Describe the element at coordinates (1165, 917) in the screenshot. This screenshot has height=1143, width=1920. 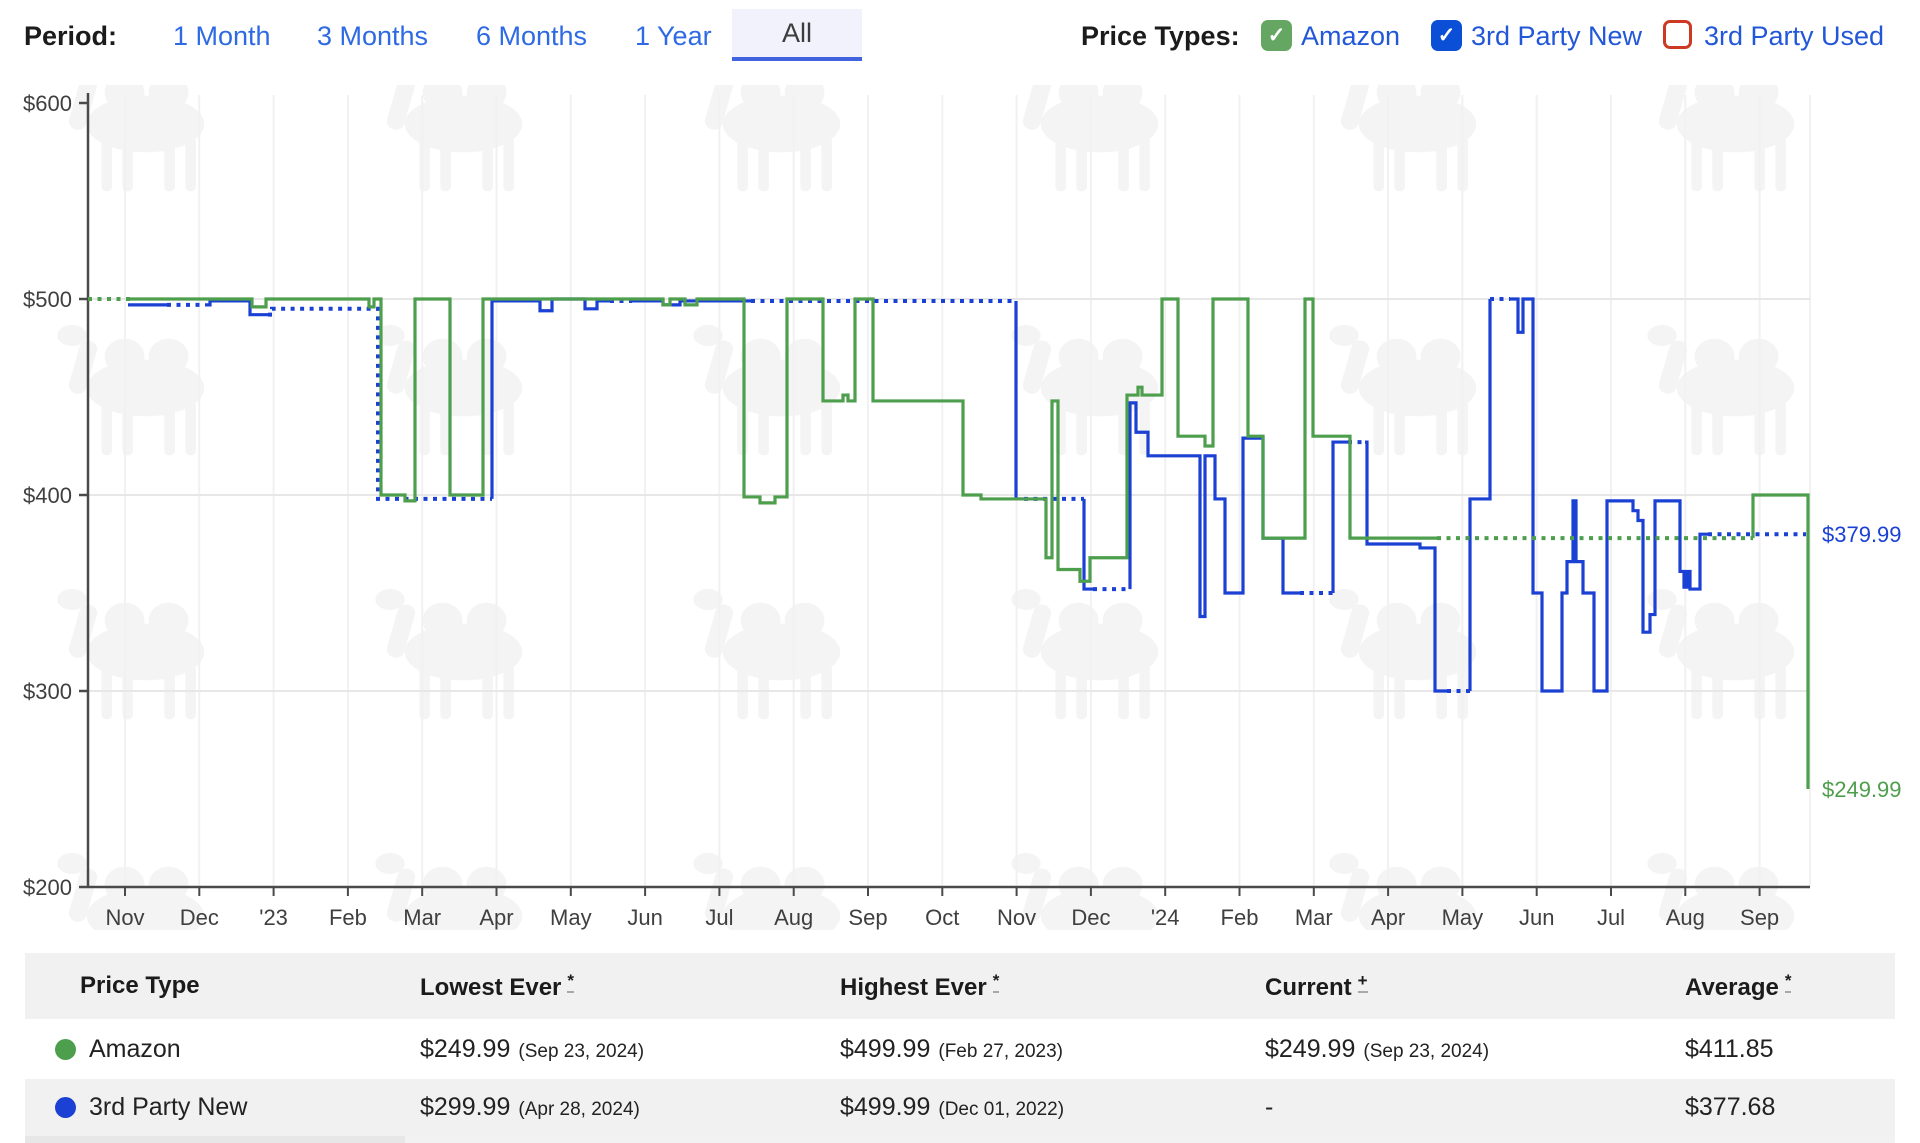
I see `x-tick-label: '24` at that location.